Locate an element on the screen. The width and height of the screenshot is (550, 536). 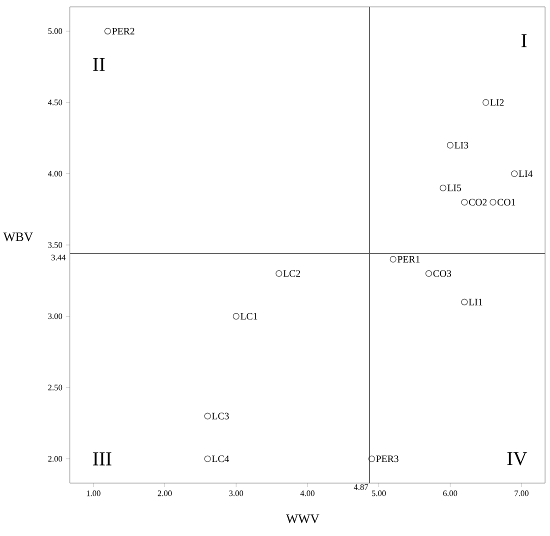
annotation: III is located at coordinates (102, 459).